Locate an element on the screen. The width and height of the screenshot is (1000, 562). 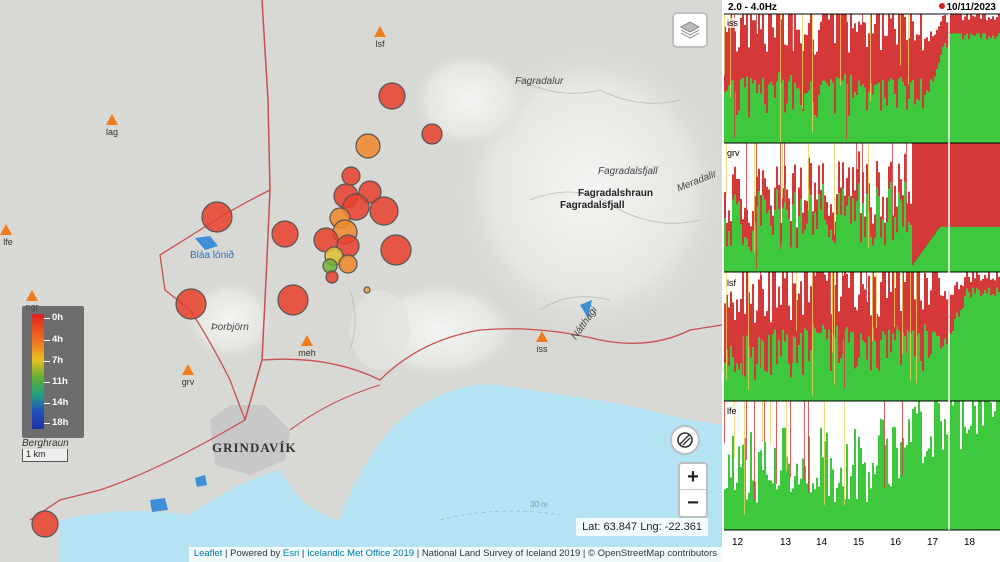
draw-shape-button is located at coordinates (685, 440).